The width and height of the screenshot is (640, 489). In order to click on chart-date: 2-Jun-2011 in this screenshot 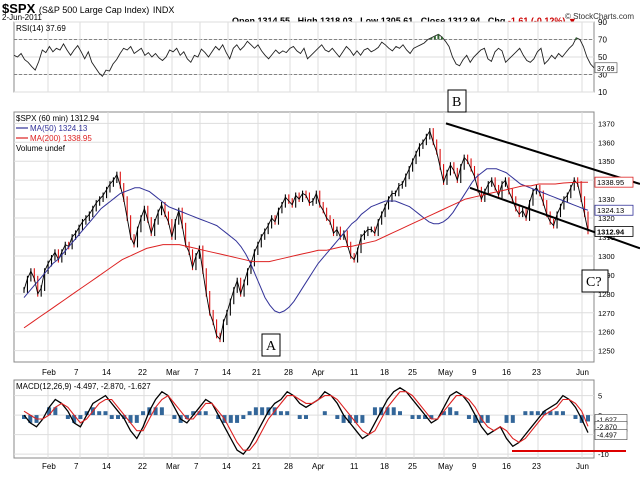, I will do `click(22, 17)`.